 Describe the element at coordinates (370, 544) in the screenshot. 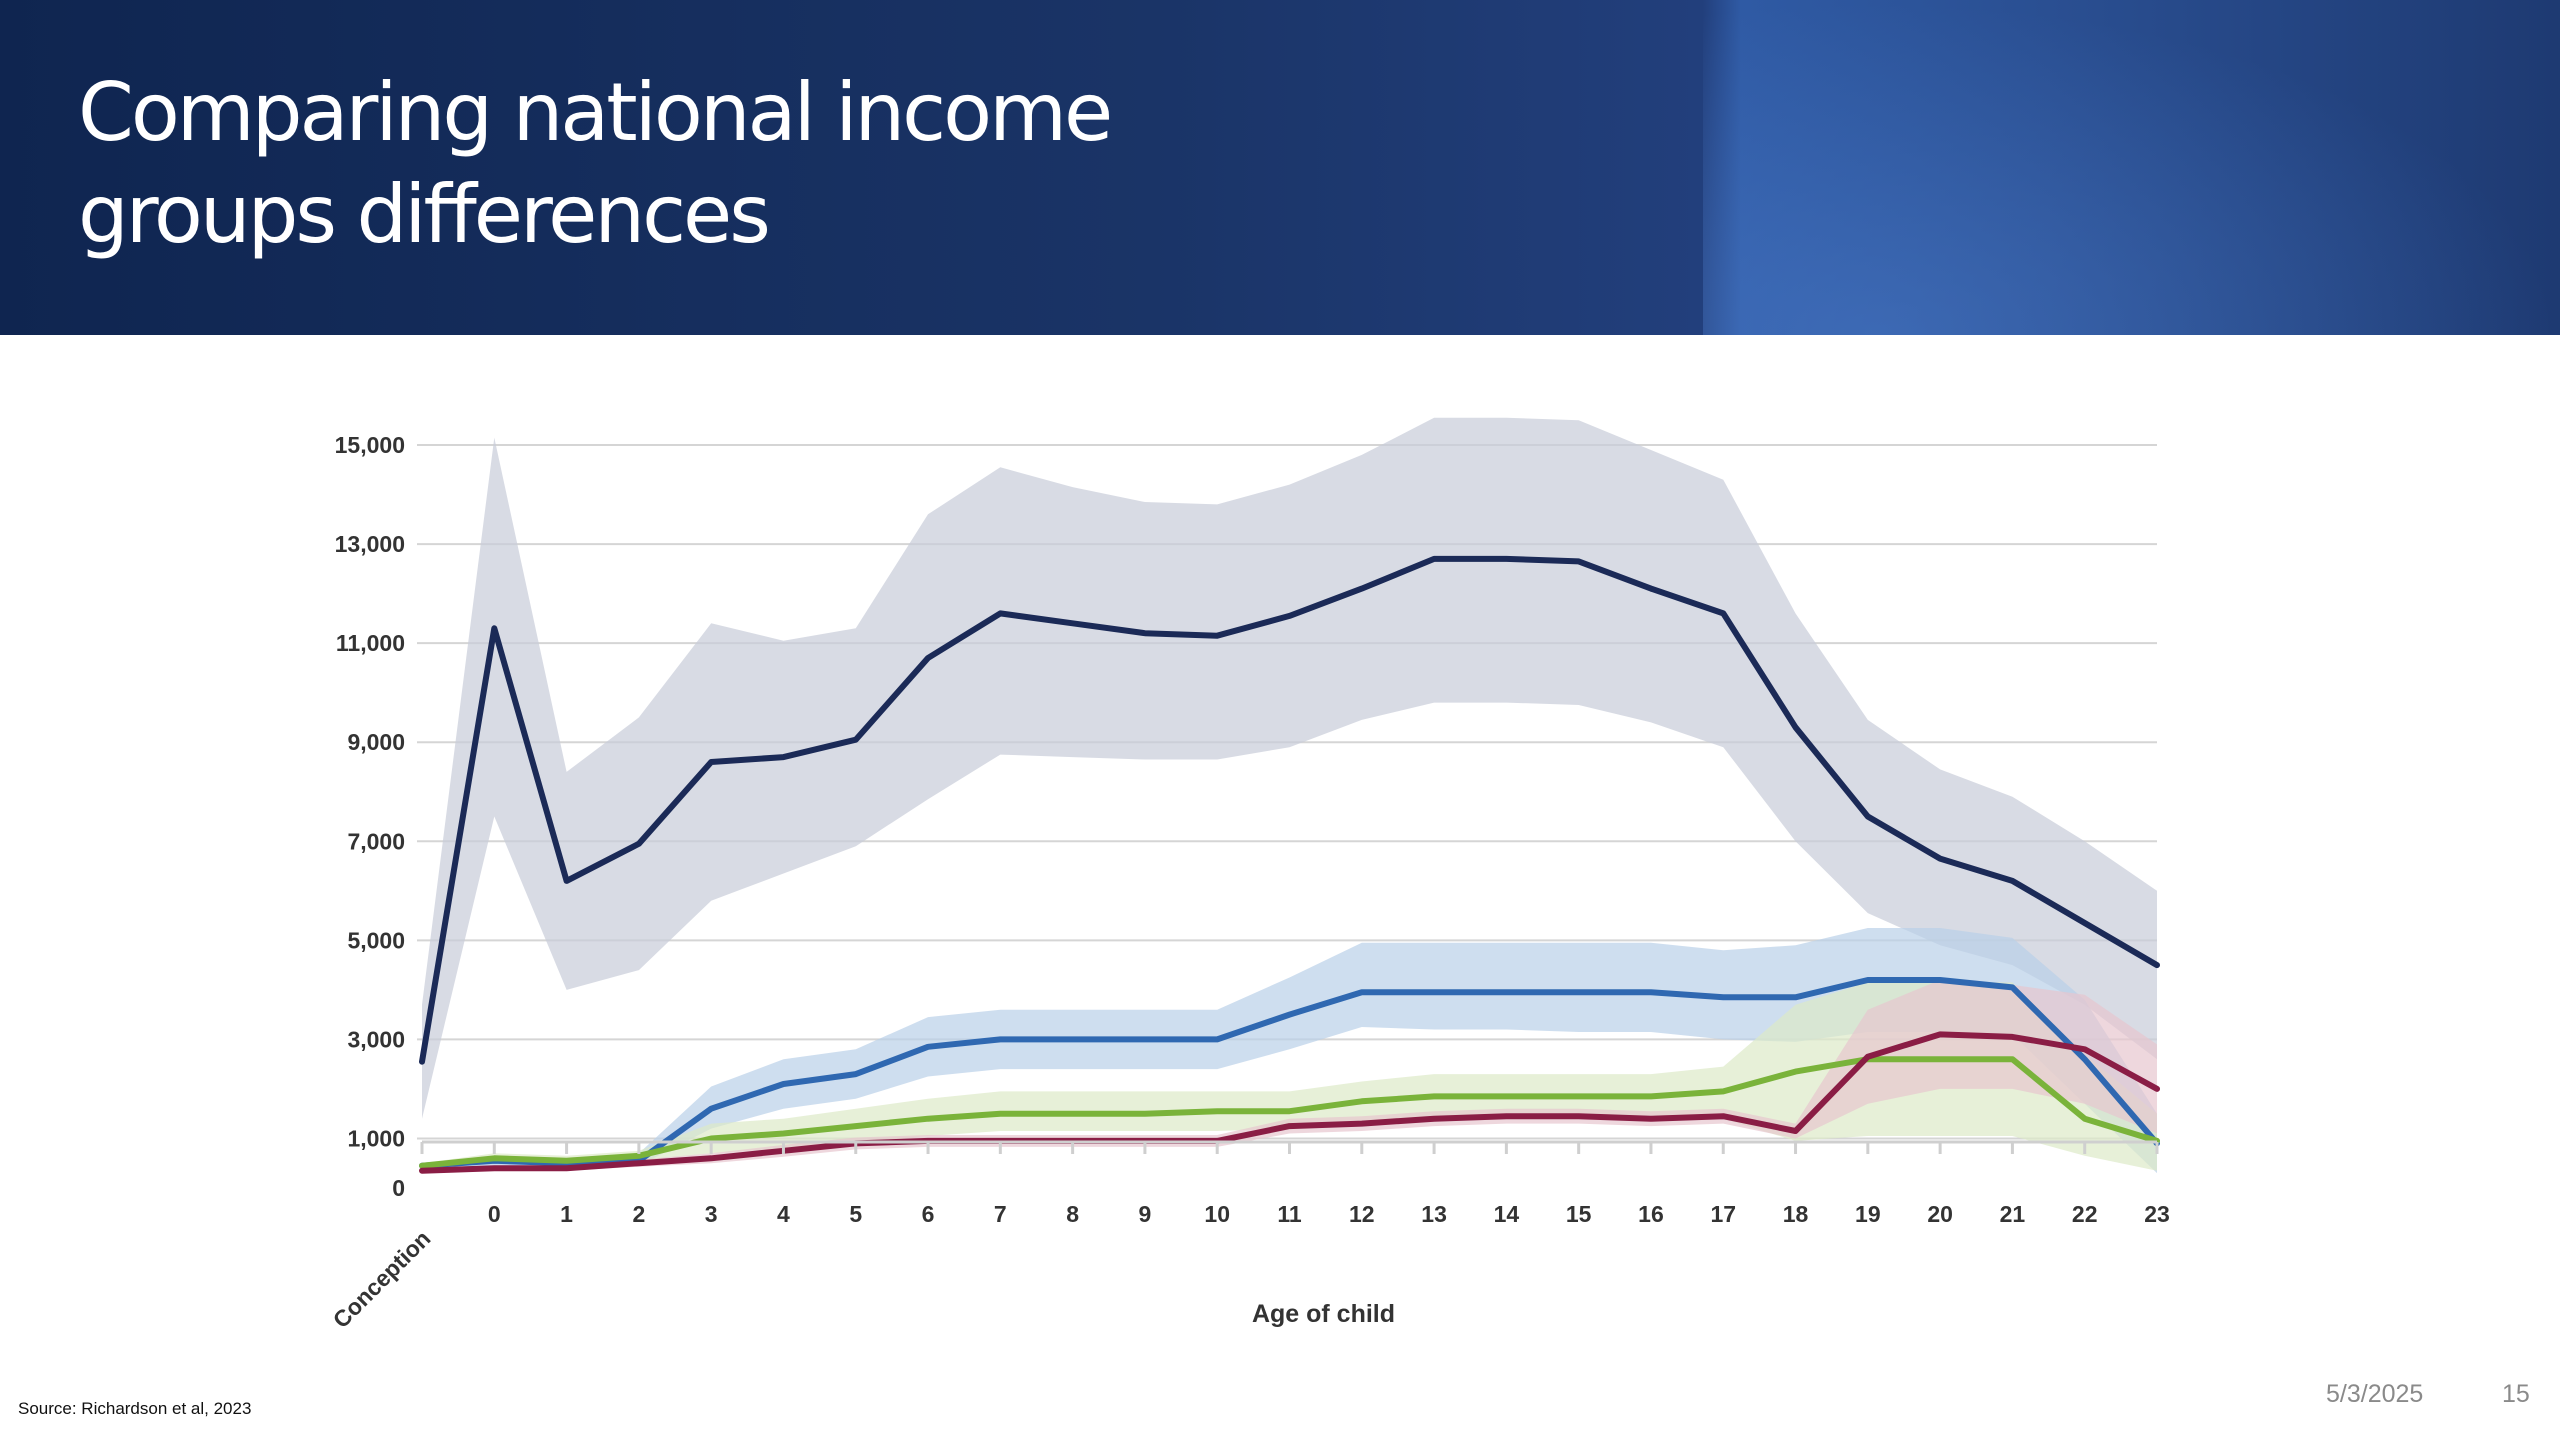

I see `y-tick-label: 13,000` at that location.